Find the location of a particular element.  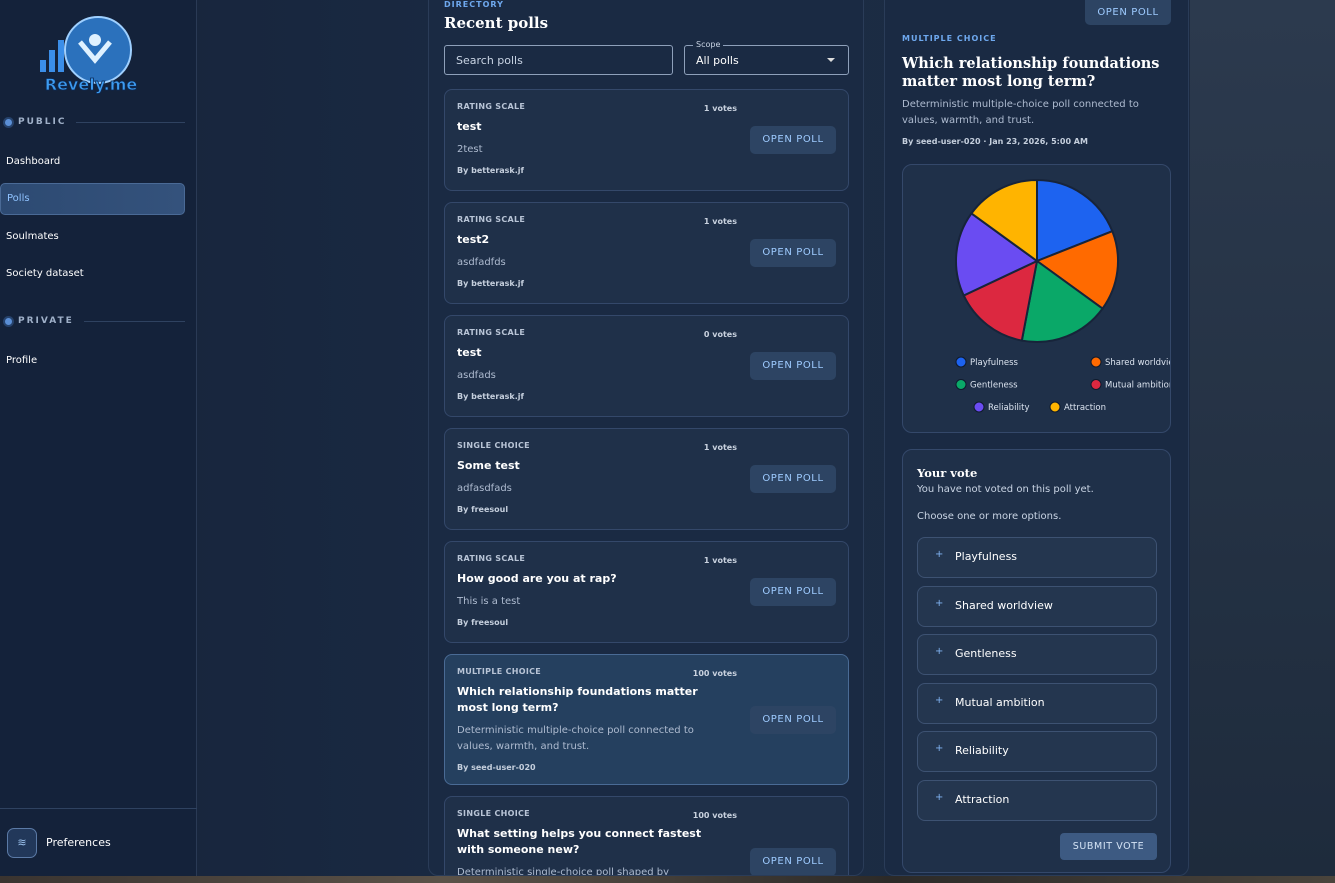

eyebrow: MULTIPLE CHOICE is located at coordinates (949, 38).